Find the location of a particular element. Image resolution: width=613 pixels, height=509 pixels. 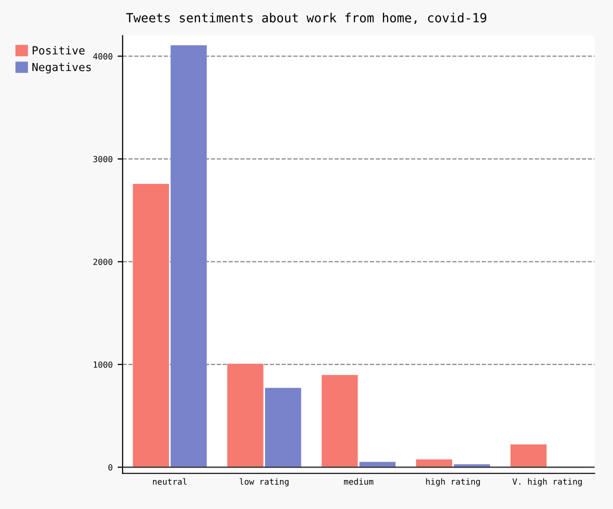

y-tick-label: 3000 is located at coordinates (102, 159).